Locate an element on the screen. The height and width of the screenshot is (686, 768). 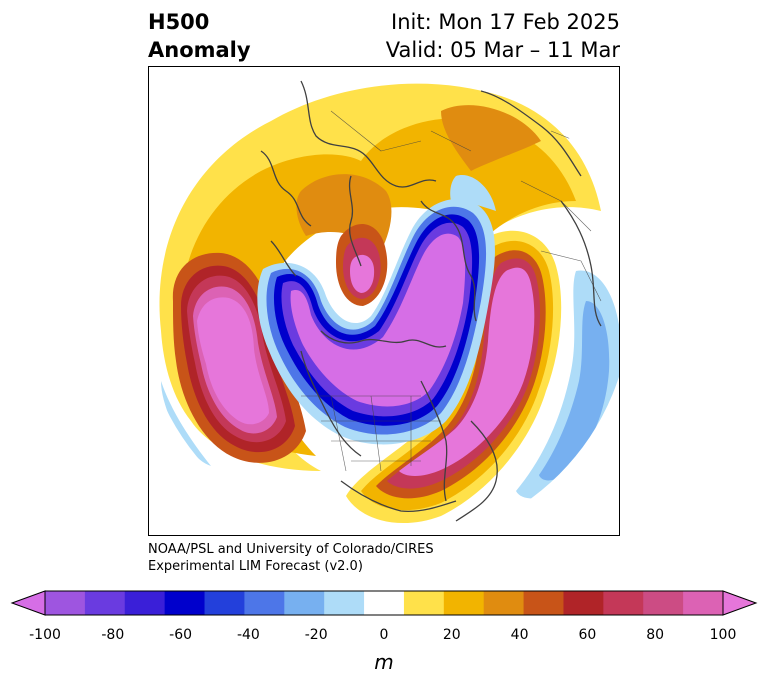
colorbar-tick-label: 80 is located at coordinates (655, 635).